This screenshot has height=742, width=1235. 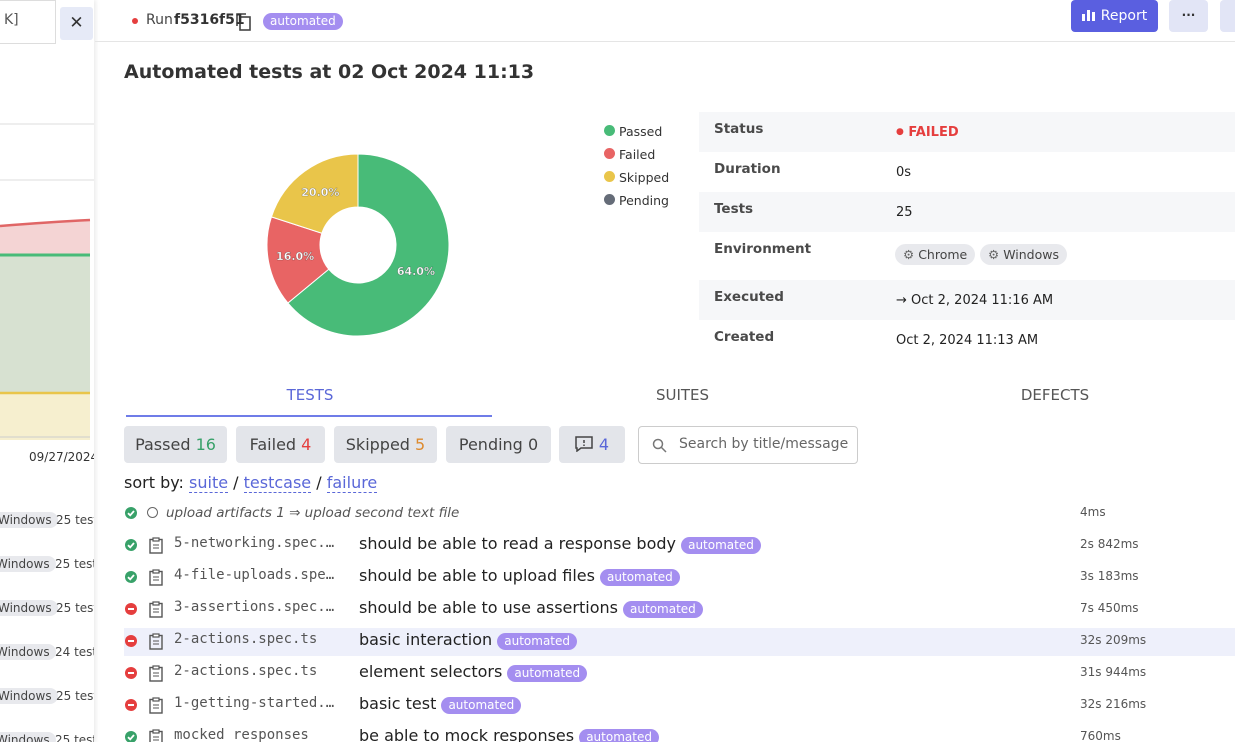 I want to click on tab-underline, so click(x=309, y=416).